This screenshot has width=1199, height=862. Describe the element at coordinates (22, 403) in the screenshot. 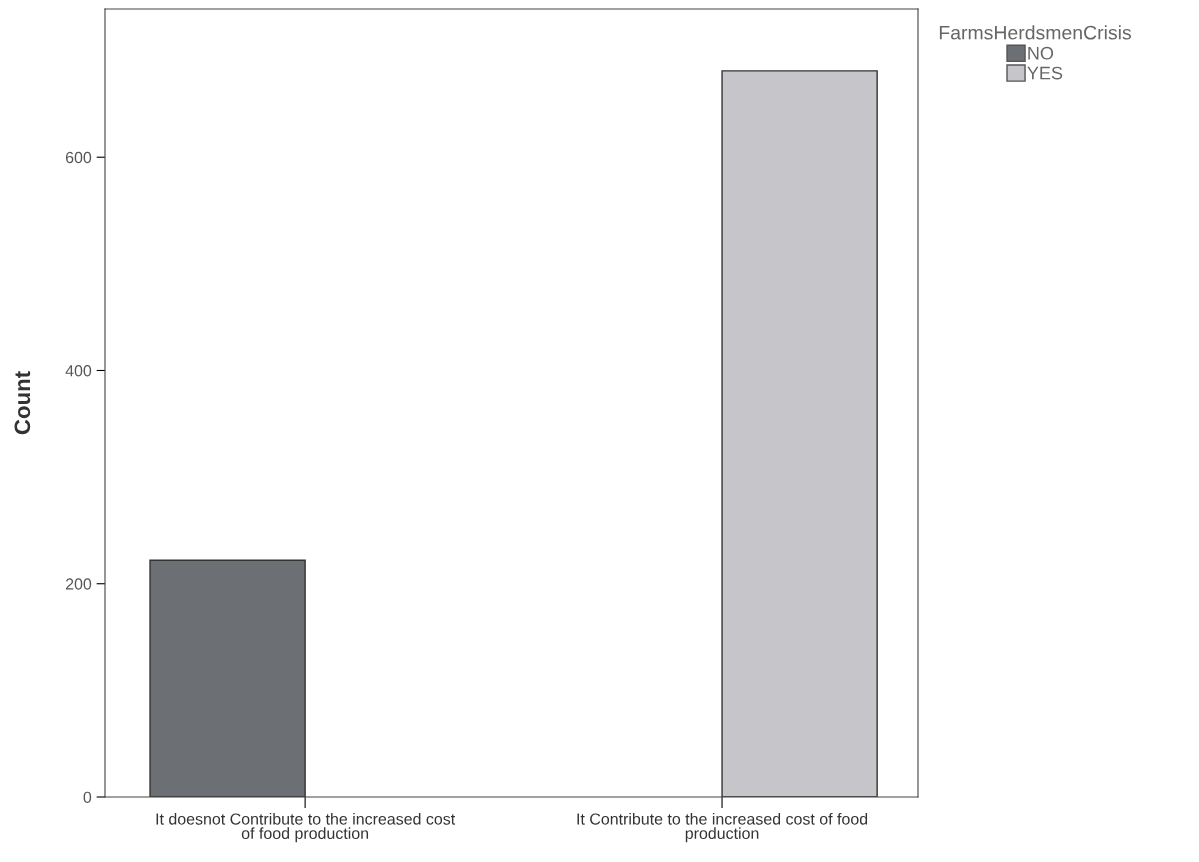

I see `y-axis-title: Count` at that location.